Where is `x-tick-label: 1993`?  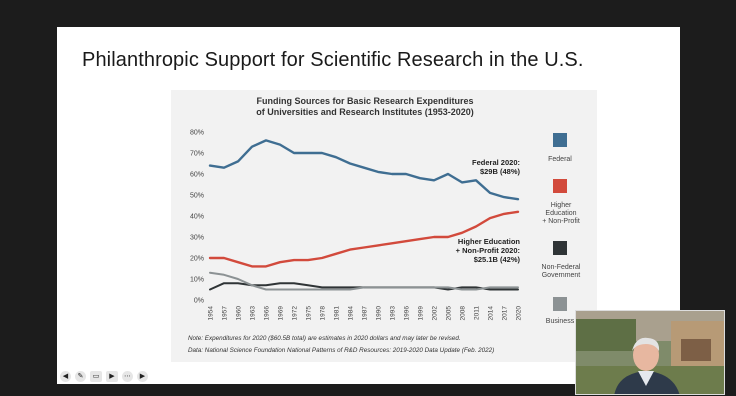
x-tick-label: 1993 is located at coordinates (393, 313).